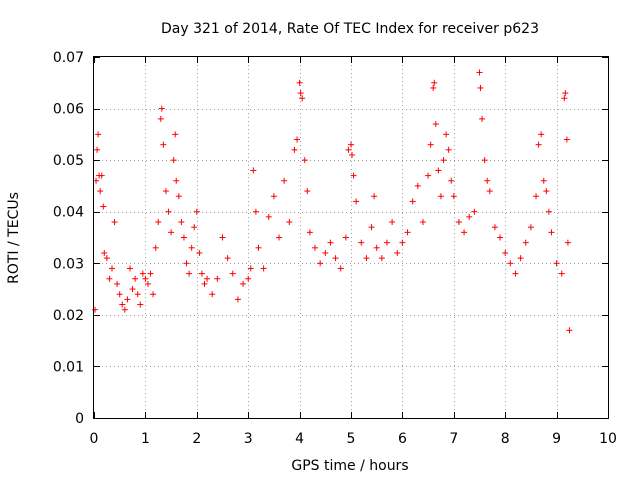  Describe the element at coordinates (68, 110) in the screenshot. I see `y-tick-label: 0.06` at that location.